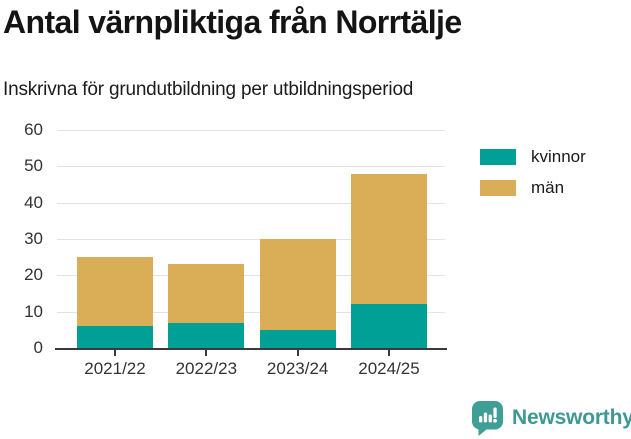 This screenshot has width=631, height=439. What do you see at coordinates (558, 156) in the screenshot?
I see `legend-label: kvinnor` at bounding box center [558, 156].